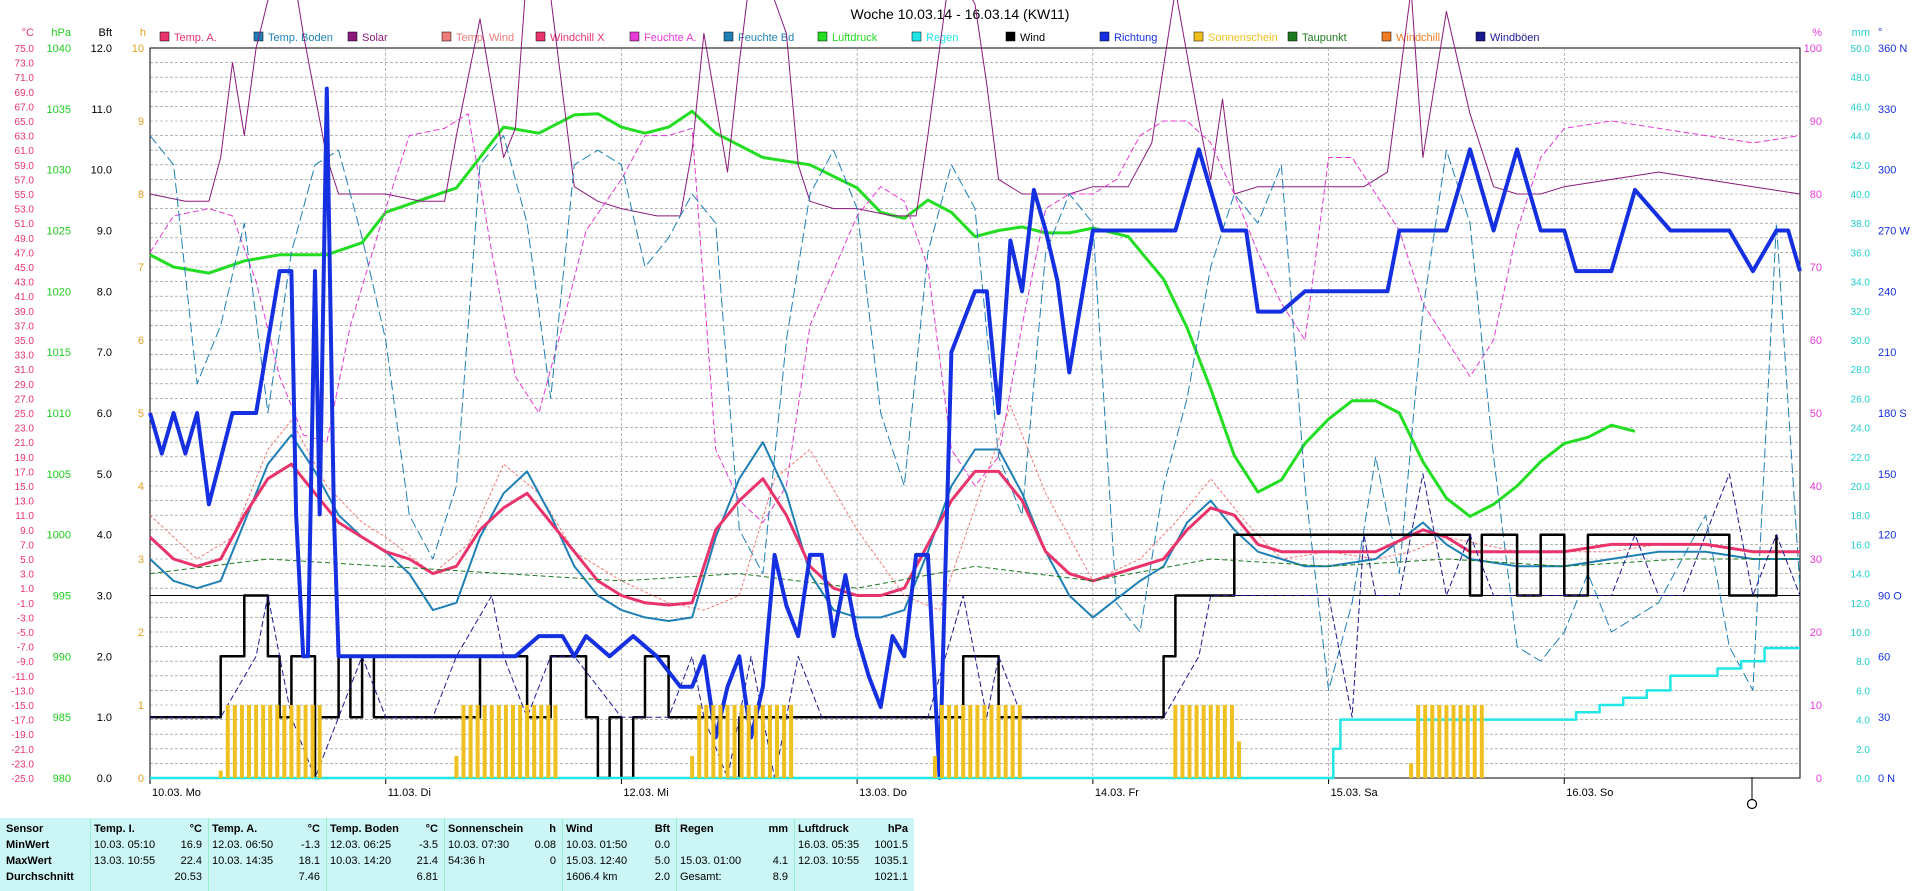 The image size is (1920, 891). Describe the element at coordinates (597, 845) in the screenshot. I see `stats-time: 10.03. 01:50` at that location.